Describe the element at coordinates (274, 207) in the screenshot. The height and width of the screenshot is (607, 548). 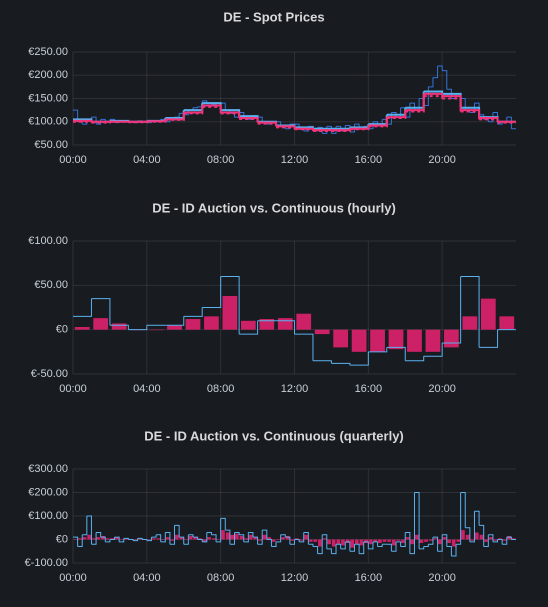
I see `panel-title: DE - ID Auction vs. Continuous (hourly)` at that location.